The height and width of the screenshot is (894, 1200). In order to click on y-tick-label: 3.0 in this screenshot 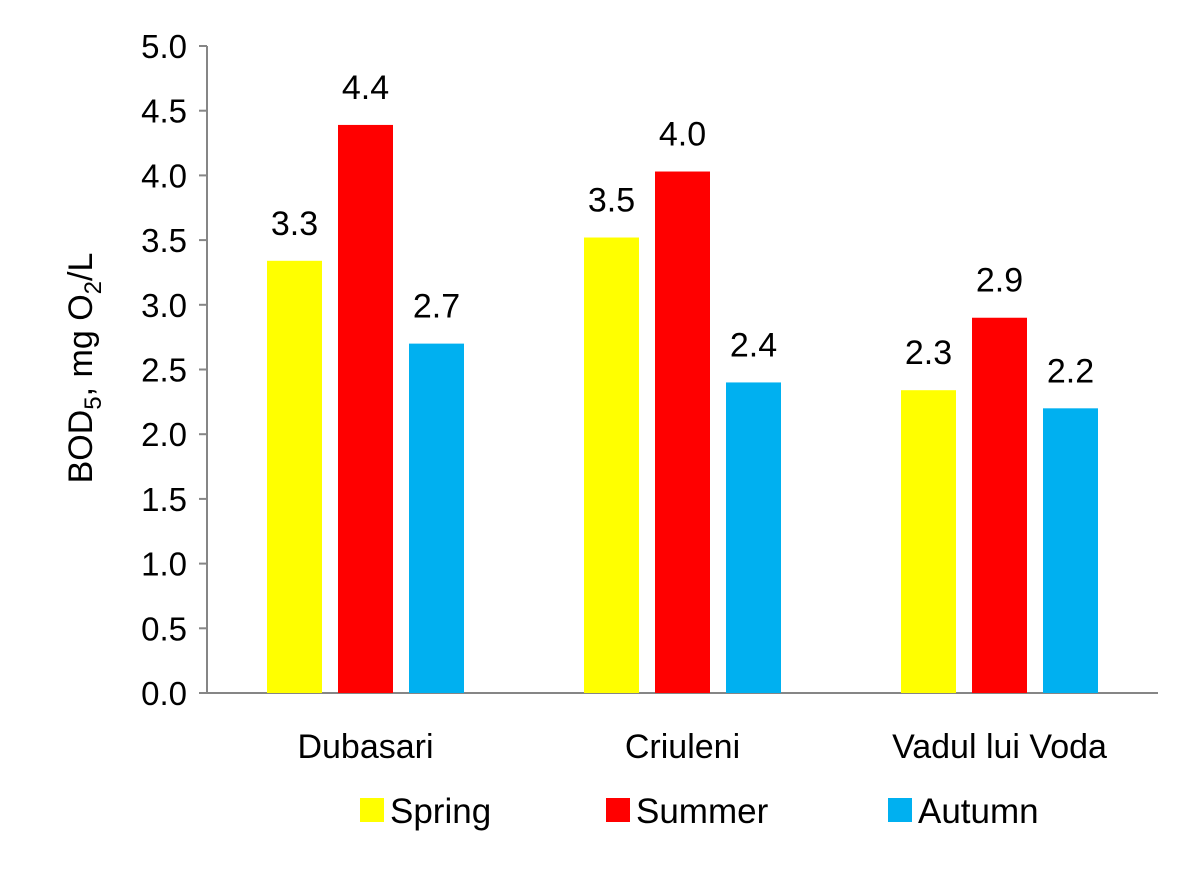, I will do `click(164, 305)`.